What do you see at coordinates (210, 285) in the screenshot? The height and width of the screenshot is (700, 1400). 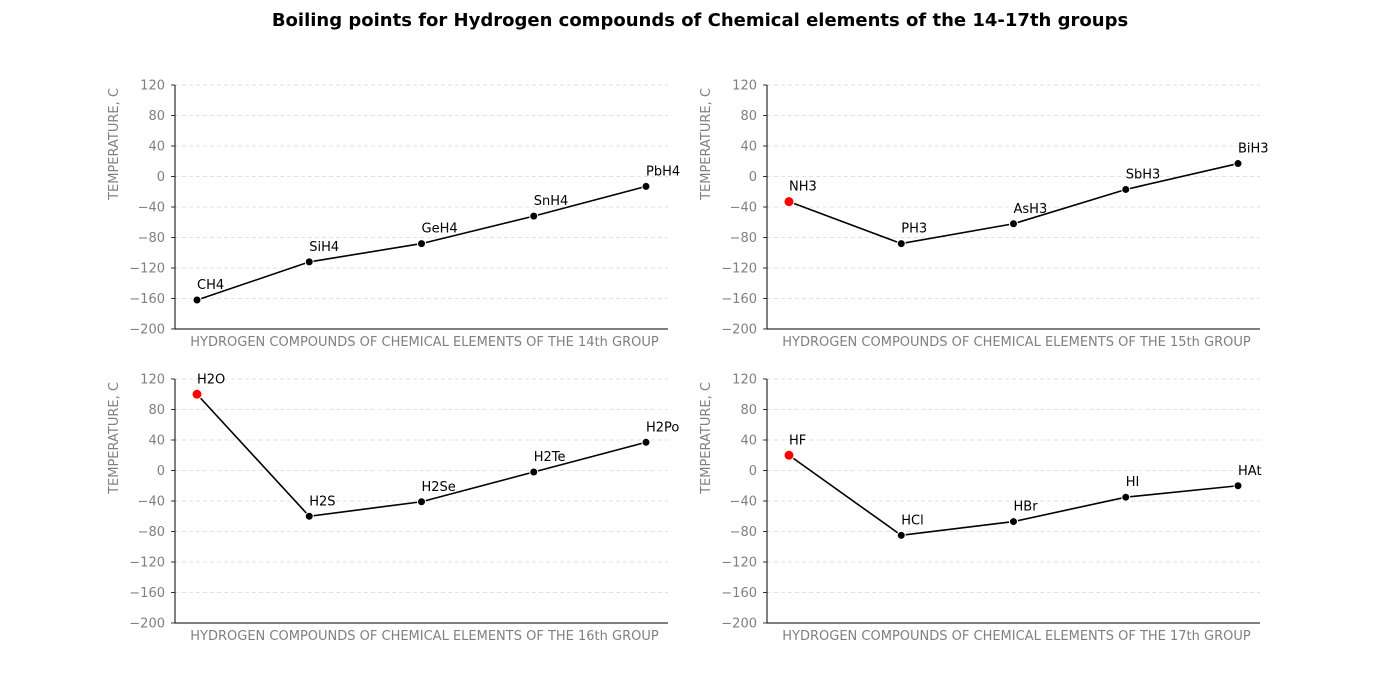 I see `point-label: CH4` at bounding box center [210, 285].